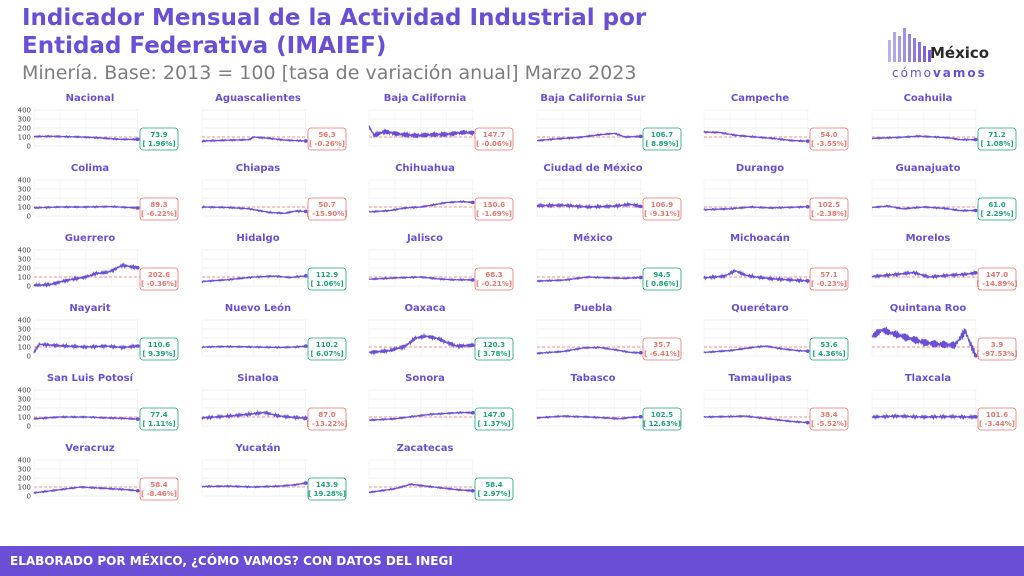  What do you see at coordinates (327, 485) in the screenshot?
I see `value-label: 143.9` at bounding box center [327, 485].